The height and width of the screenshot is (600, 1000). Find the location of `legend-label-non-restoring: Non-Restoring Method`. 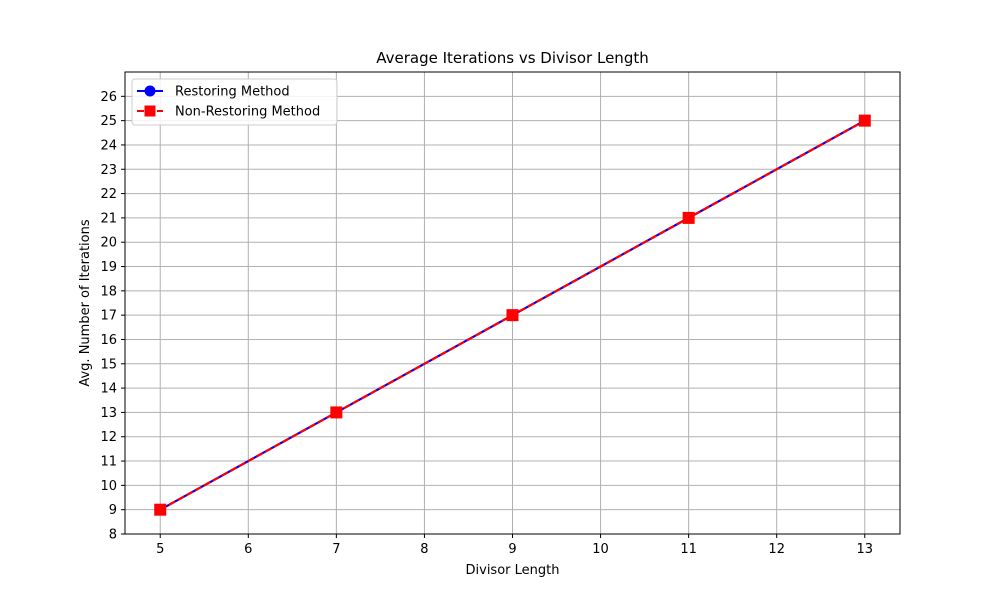

legend-label-non-restoring: Non-Restoring Method is located at coordinates (247, 112).